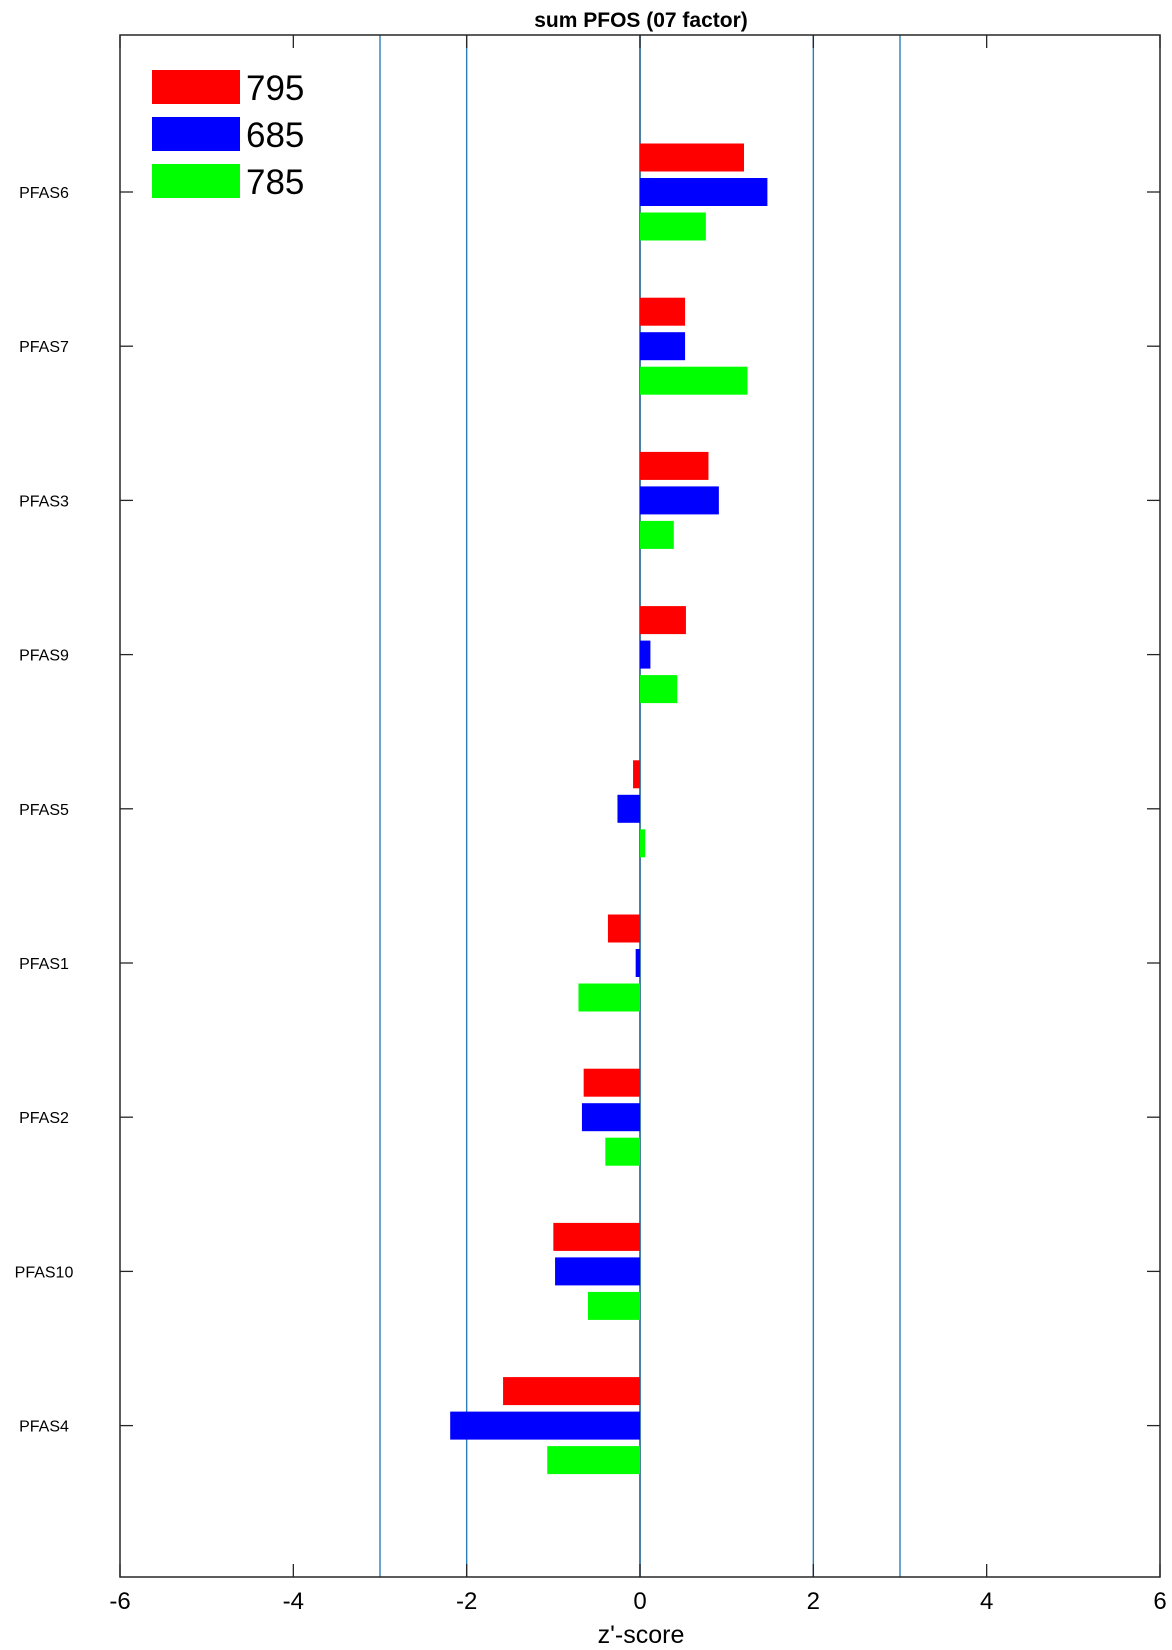  What do you see at coordinates (1159, 1601) in the screenshot?
I see `x-tick-label: 6` at bounding box center [1159, 1601].